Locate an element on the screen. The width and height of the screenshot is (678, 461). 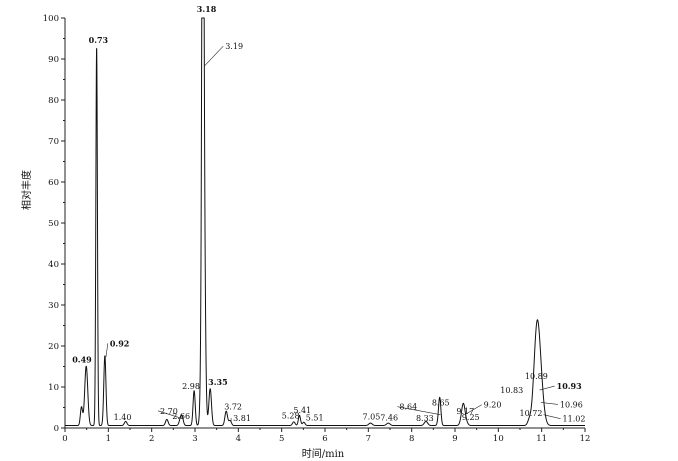
x-tick-label: 3 is located at coordinates (194, 439).